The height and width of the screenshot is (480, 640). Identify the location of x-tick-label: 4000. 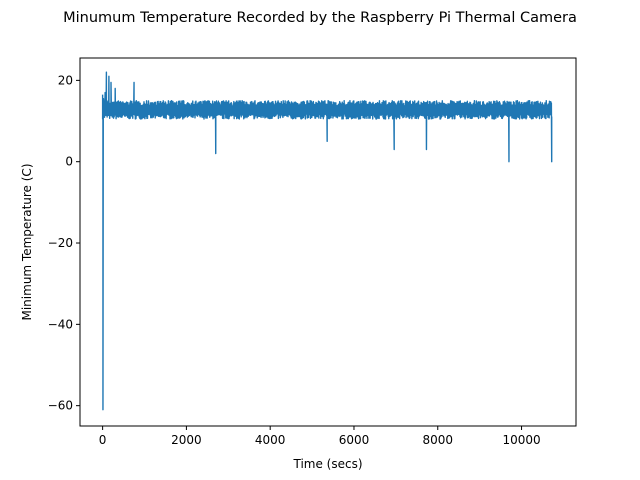
(270, 440).